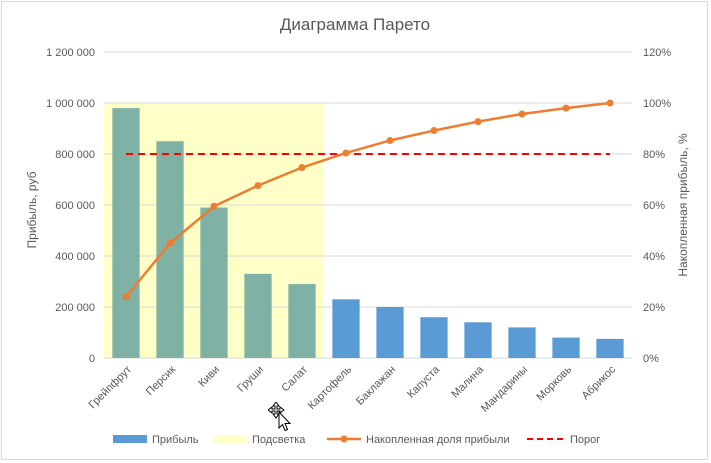 The width and height of the screenshot is (711, 463). I want to click on legend-swatch-line-marker, so click(344, 439).